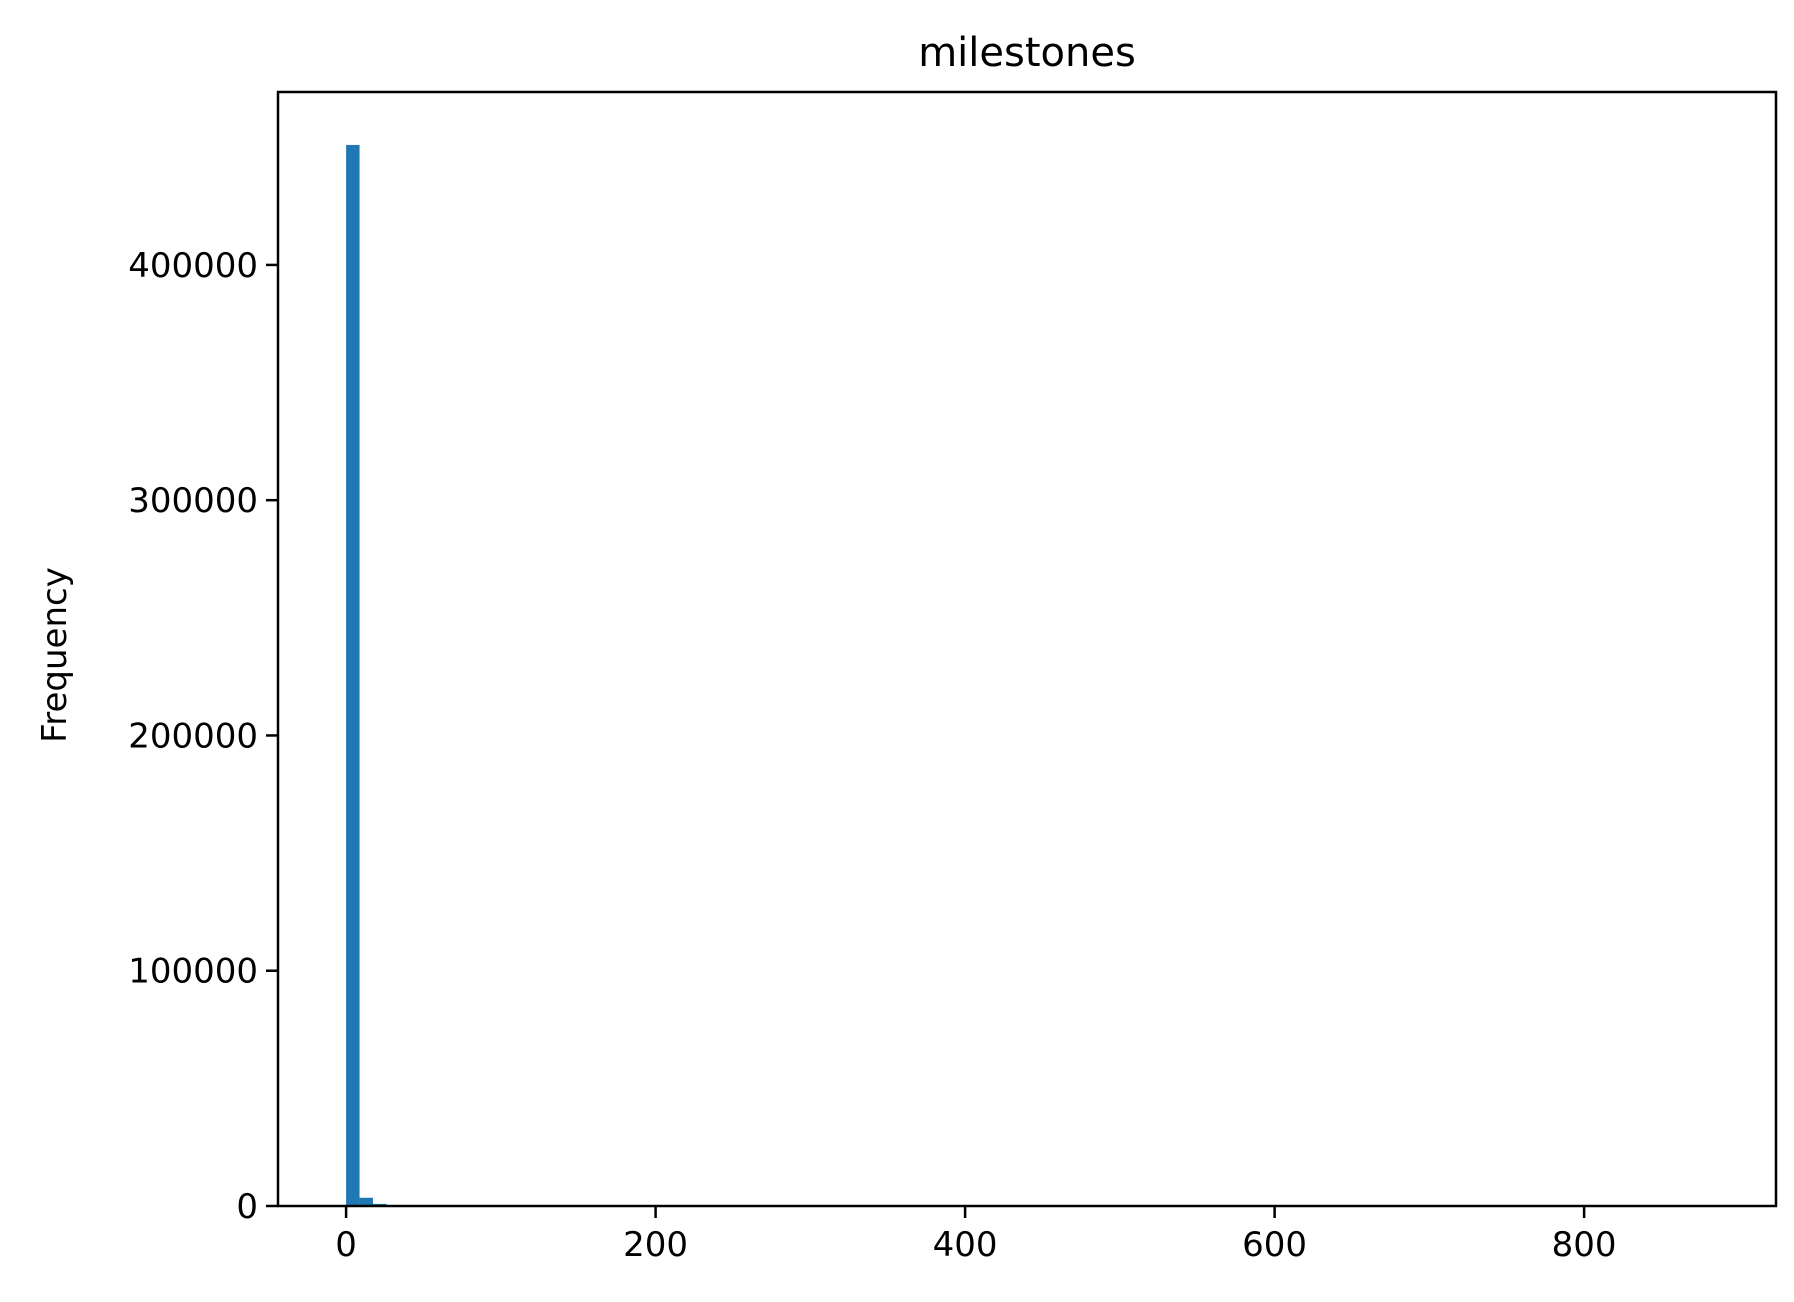 The width and height of the screenshot is (1794, 1302). I want to click on x-tick-label-0: 0, so click(346, 1245).